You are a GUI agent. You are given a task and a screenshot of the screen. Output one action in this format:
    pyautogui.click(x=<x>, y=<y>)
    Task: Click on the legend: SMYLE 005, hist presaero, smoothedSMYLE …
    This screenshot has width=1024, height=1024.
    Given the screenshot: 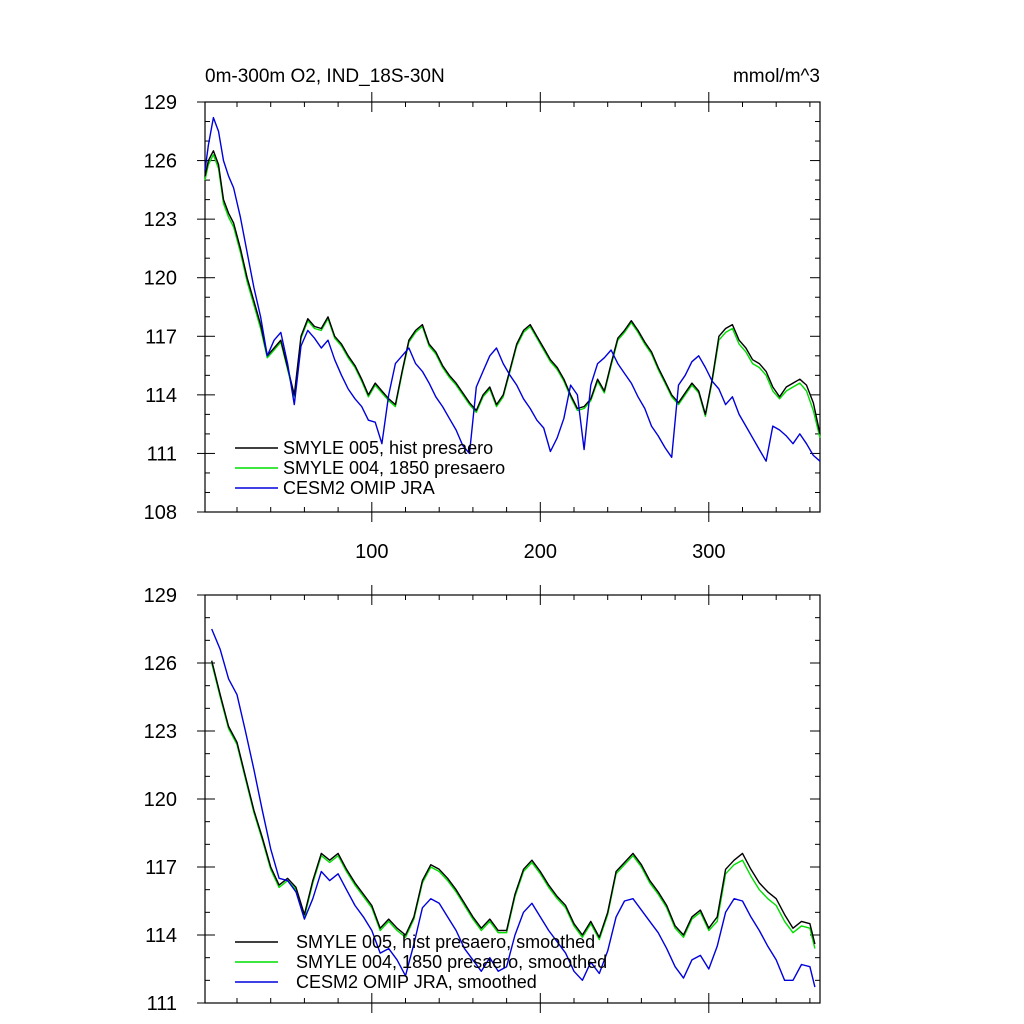 What is the action you would take?
    pyautogui.click(x=421, y=962)
    